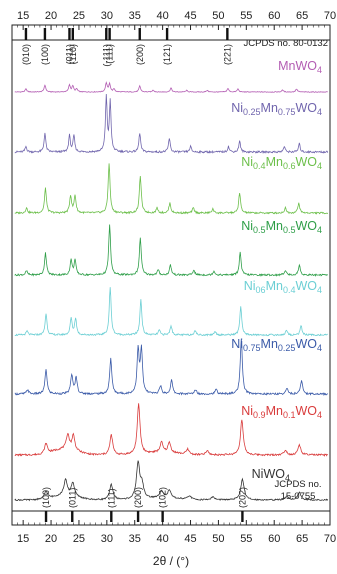  Describe the element at coordinates (140, 54) in the screenshot. I see `top-hkl-label: (200)` at that location.